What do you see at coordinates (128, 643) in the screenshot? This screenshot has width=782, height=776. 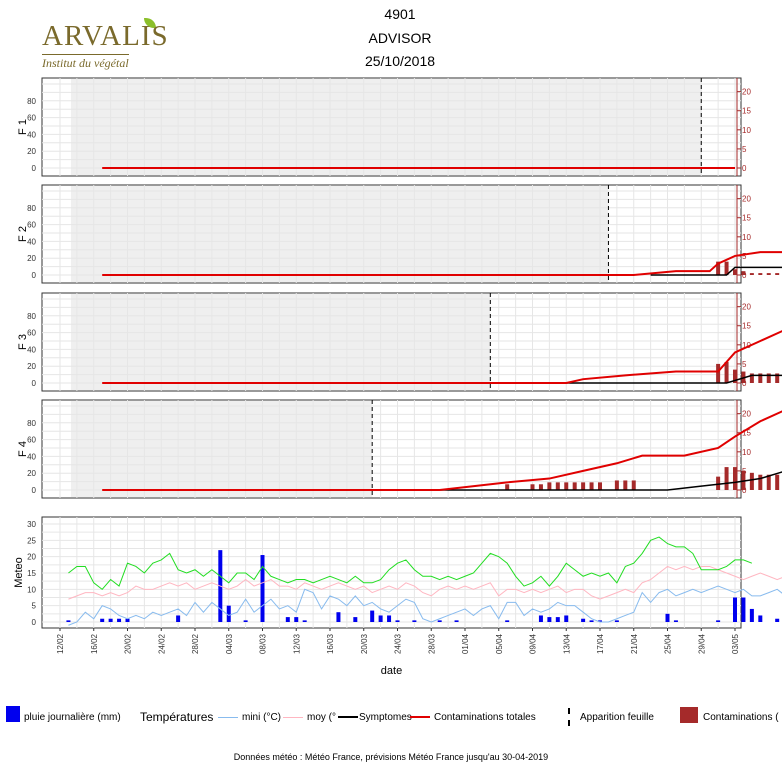 I see `x-tick-label: 20/02` at bounding box center [128, 643].